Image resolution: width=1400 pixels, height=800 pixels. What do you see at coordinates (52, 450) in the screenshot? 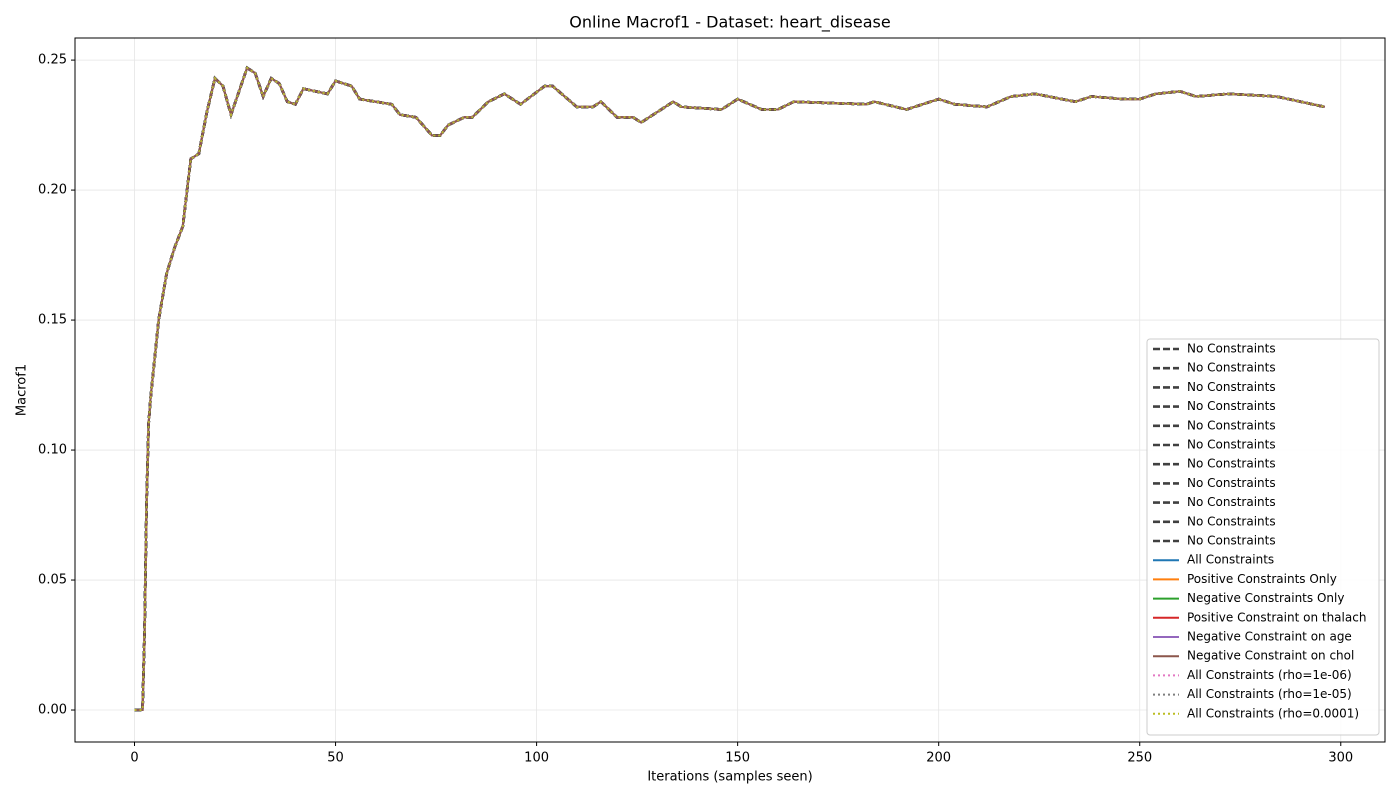
I see `y-tick-label: 0.10` at bounding box center [52, 450].